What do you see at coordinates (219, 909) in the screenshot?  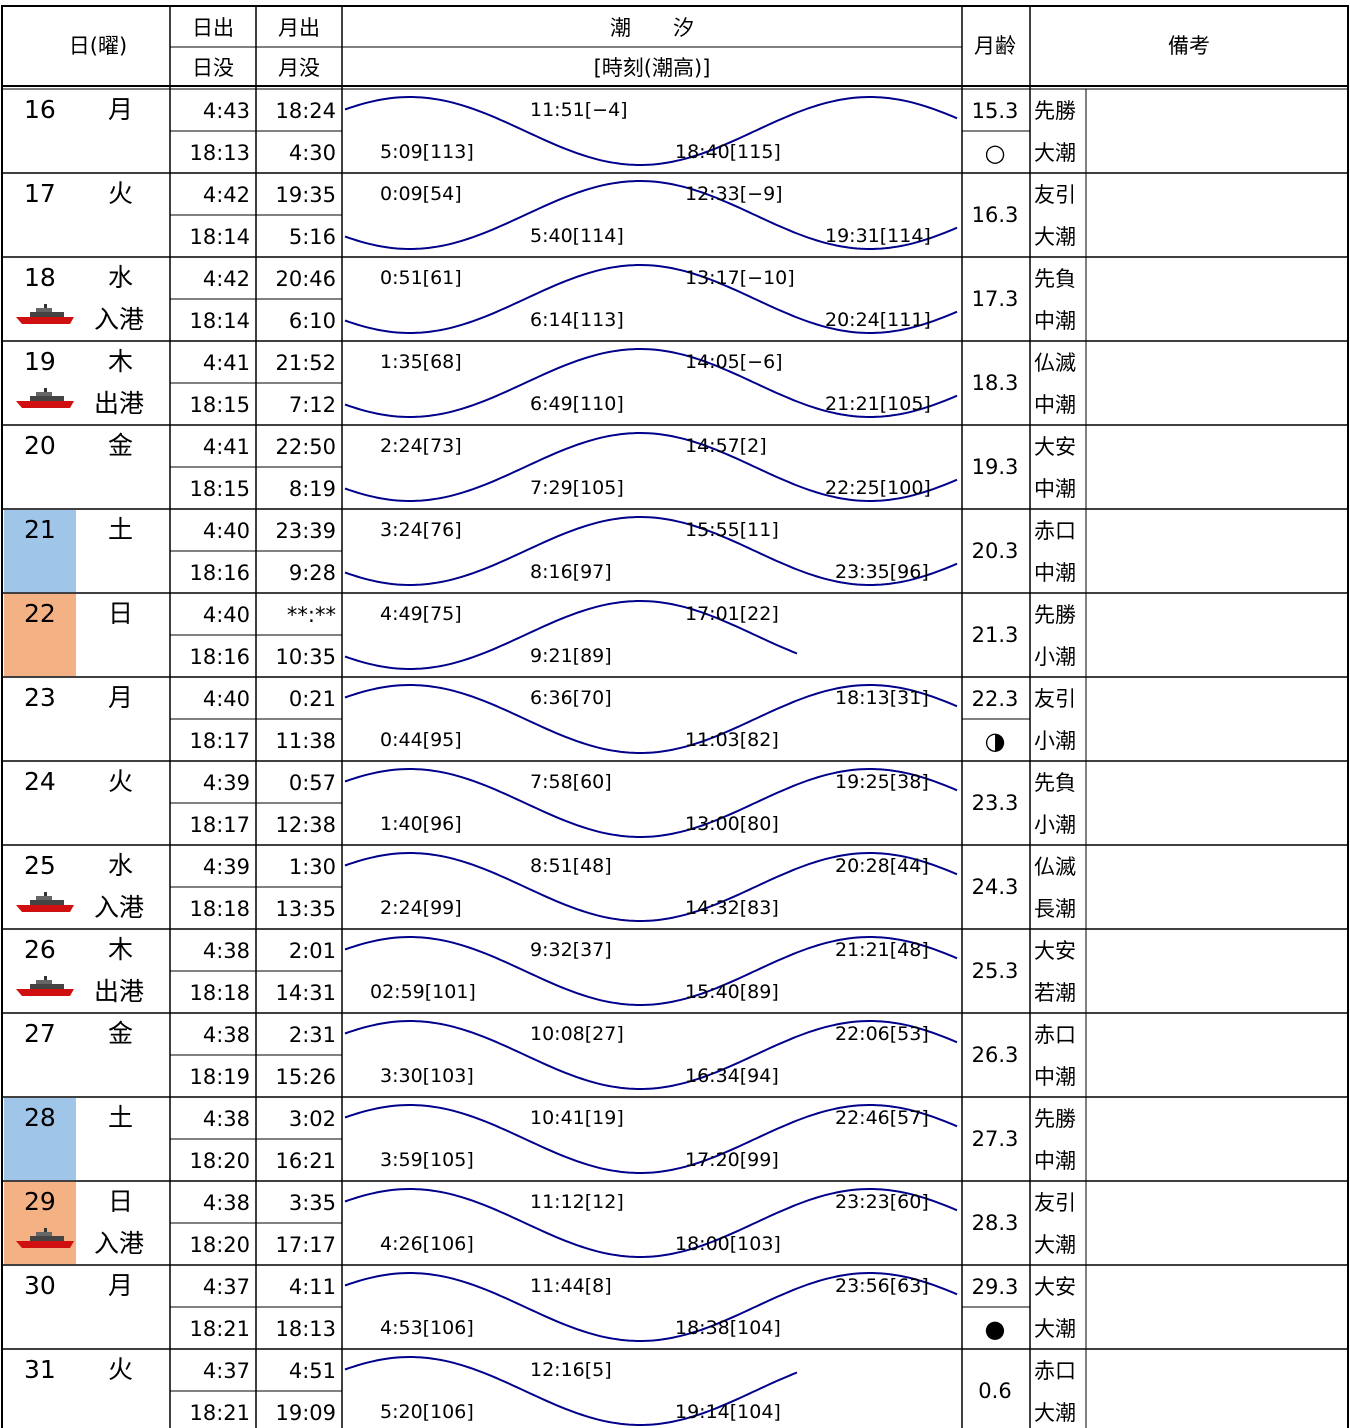 I see `sunset-time: 18:18` at bounding box center [219, 909].